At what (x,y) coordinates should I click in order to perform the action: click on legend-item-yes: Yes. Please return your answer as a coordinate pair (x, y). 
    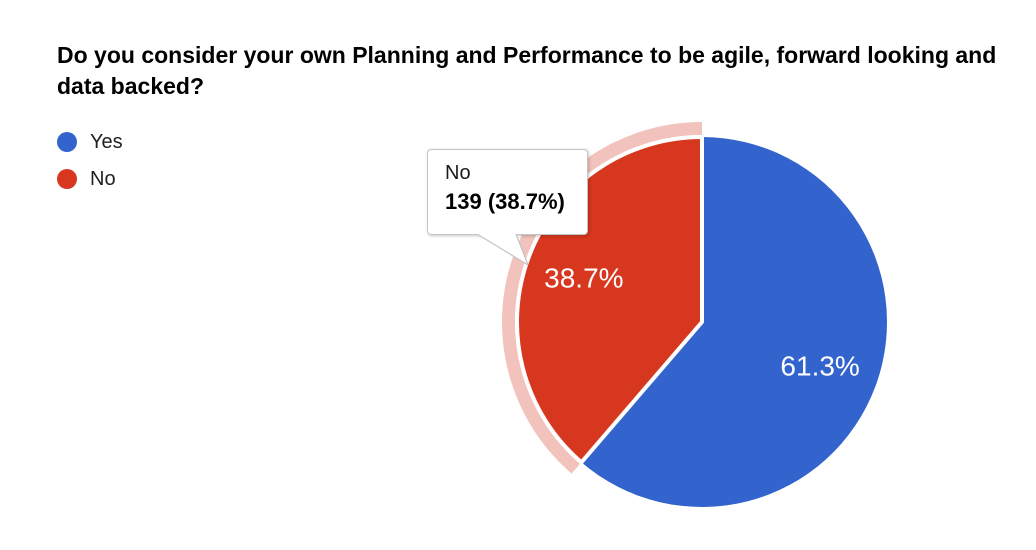
    Looking at the image, I should click on (90, 142).